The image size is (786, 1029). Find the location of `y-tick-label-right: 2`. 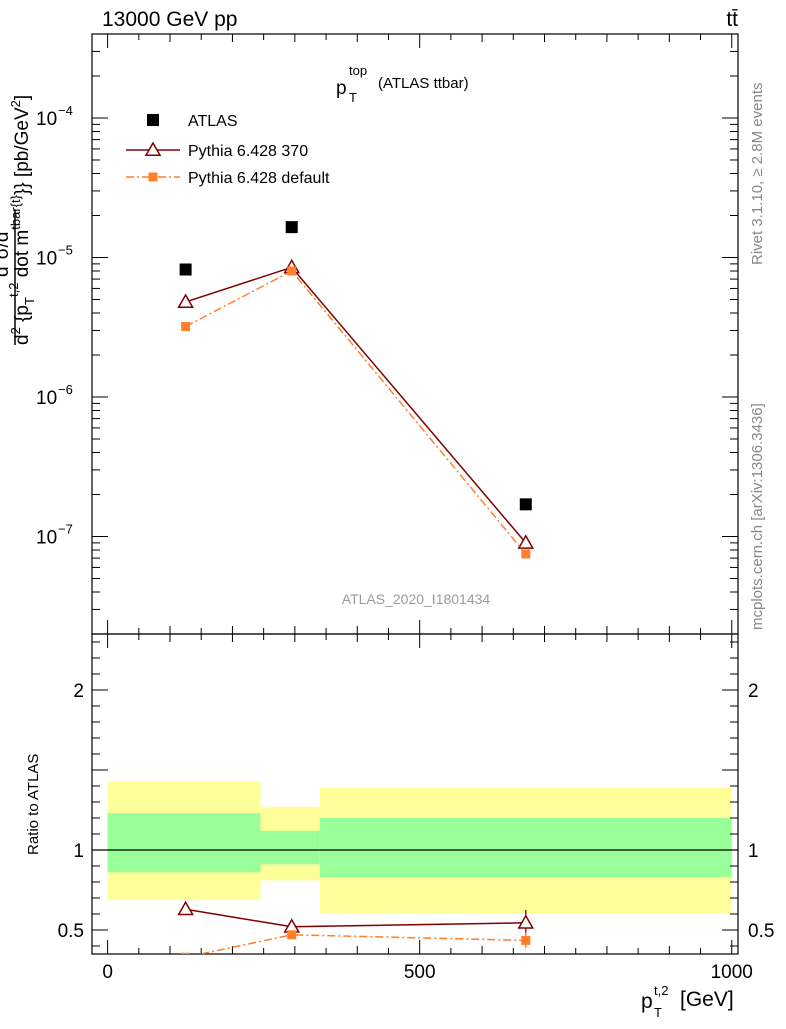

y-tick-label-right: 2 is located at coordinates (753, 691).